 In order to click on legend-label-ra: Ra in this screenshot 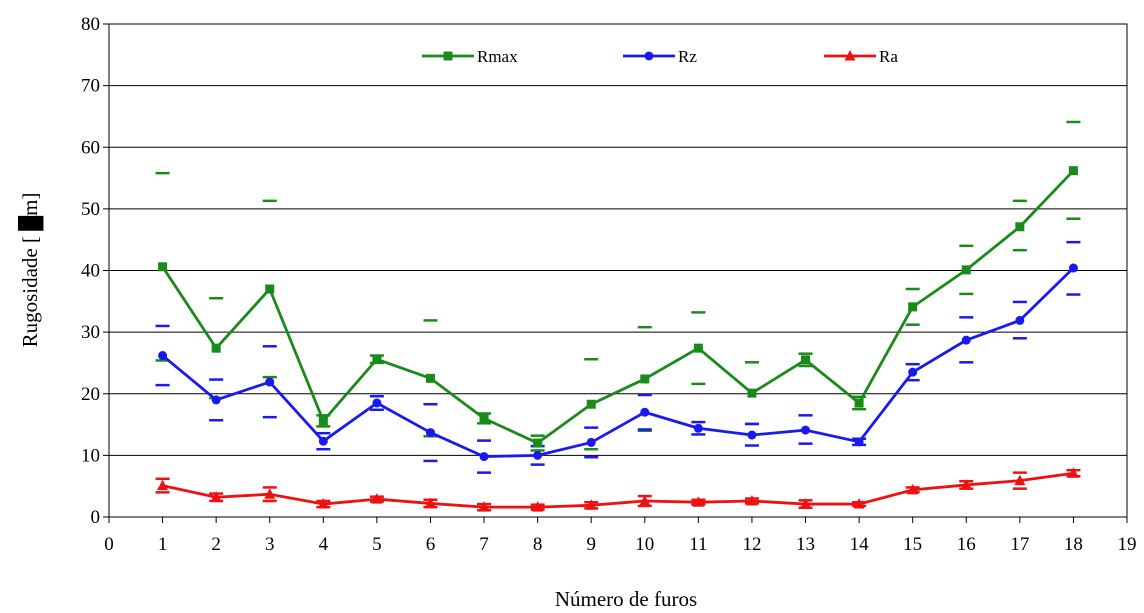, I will do `click(888, 56)`.